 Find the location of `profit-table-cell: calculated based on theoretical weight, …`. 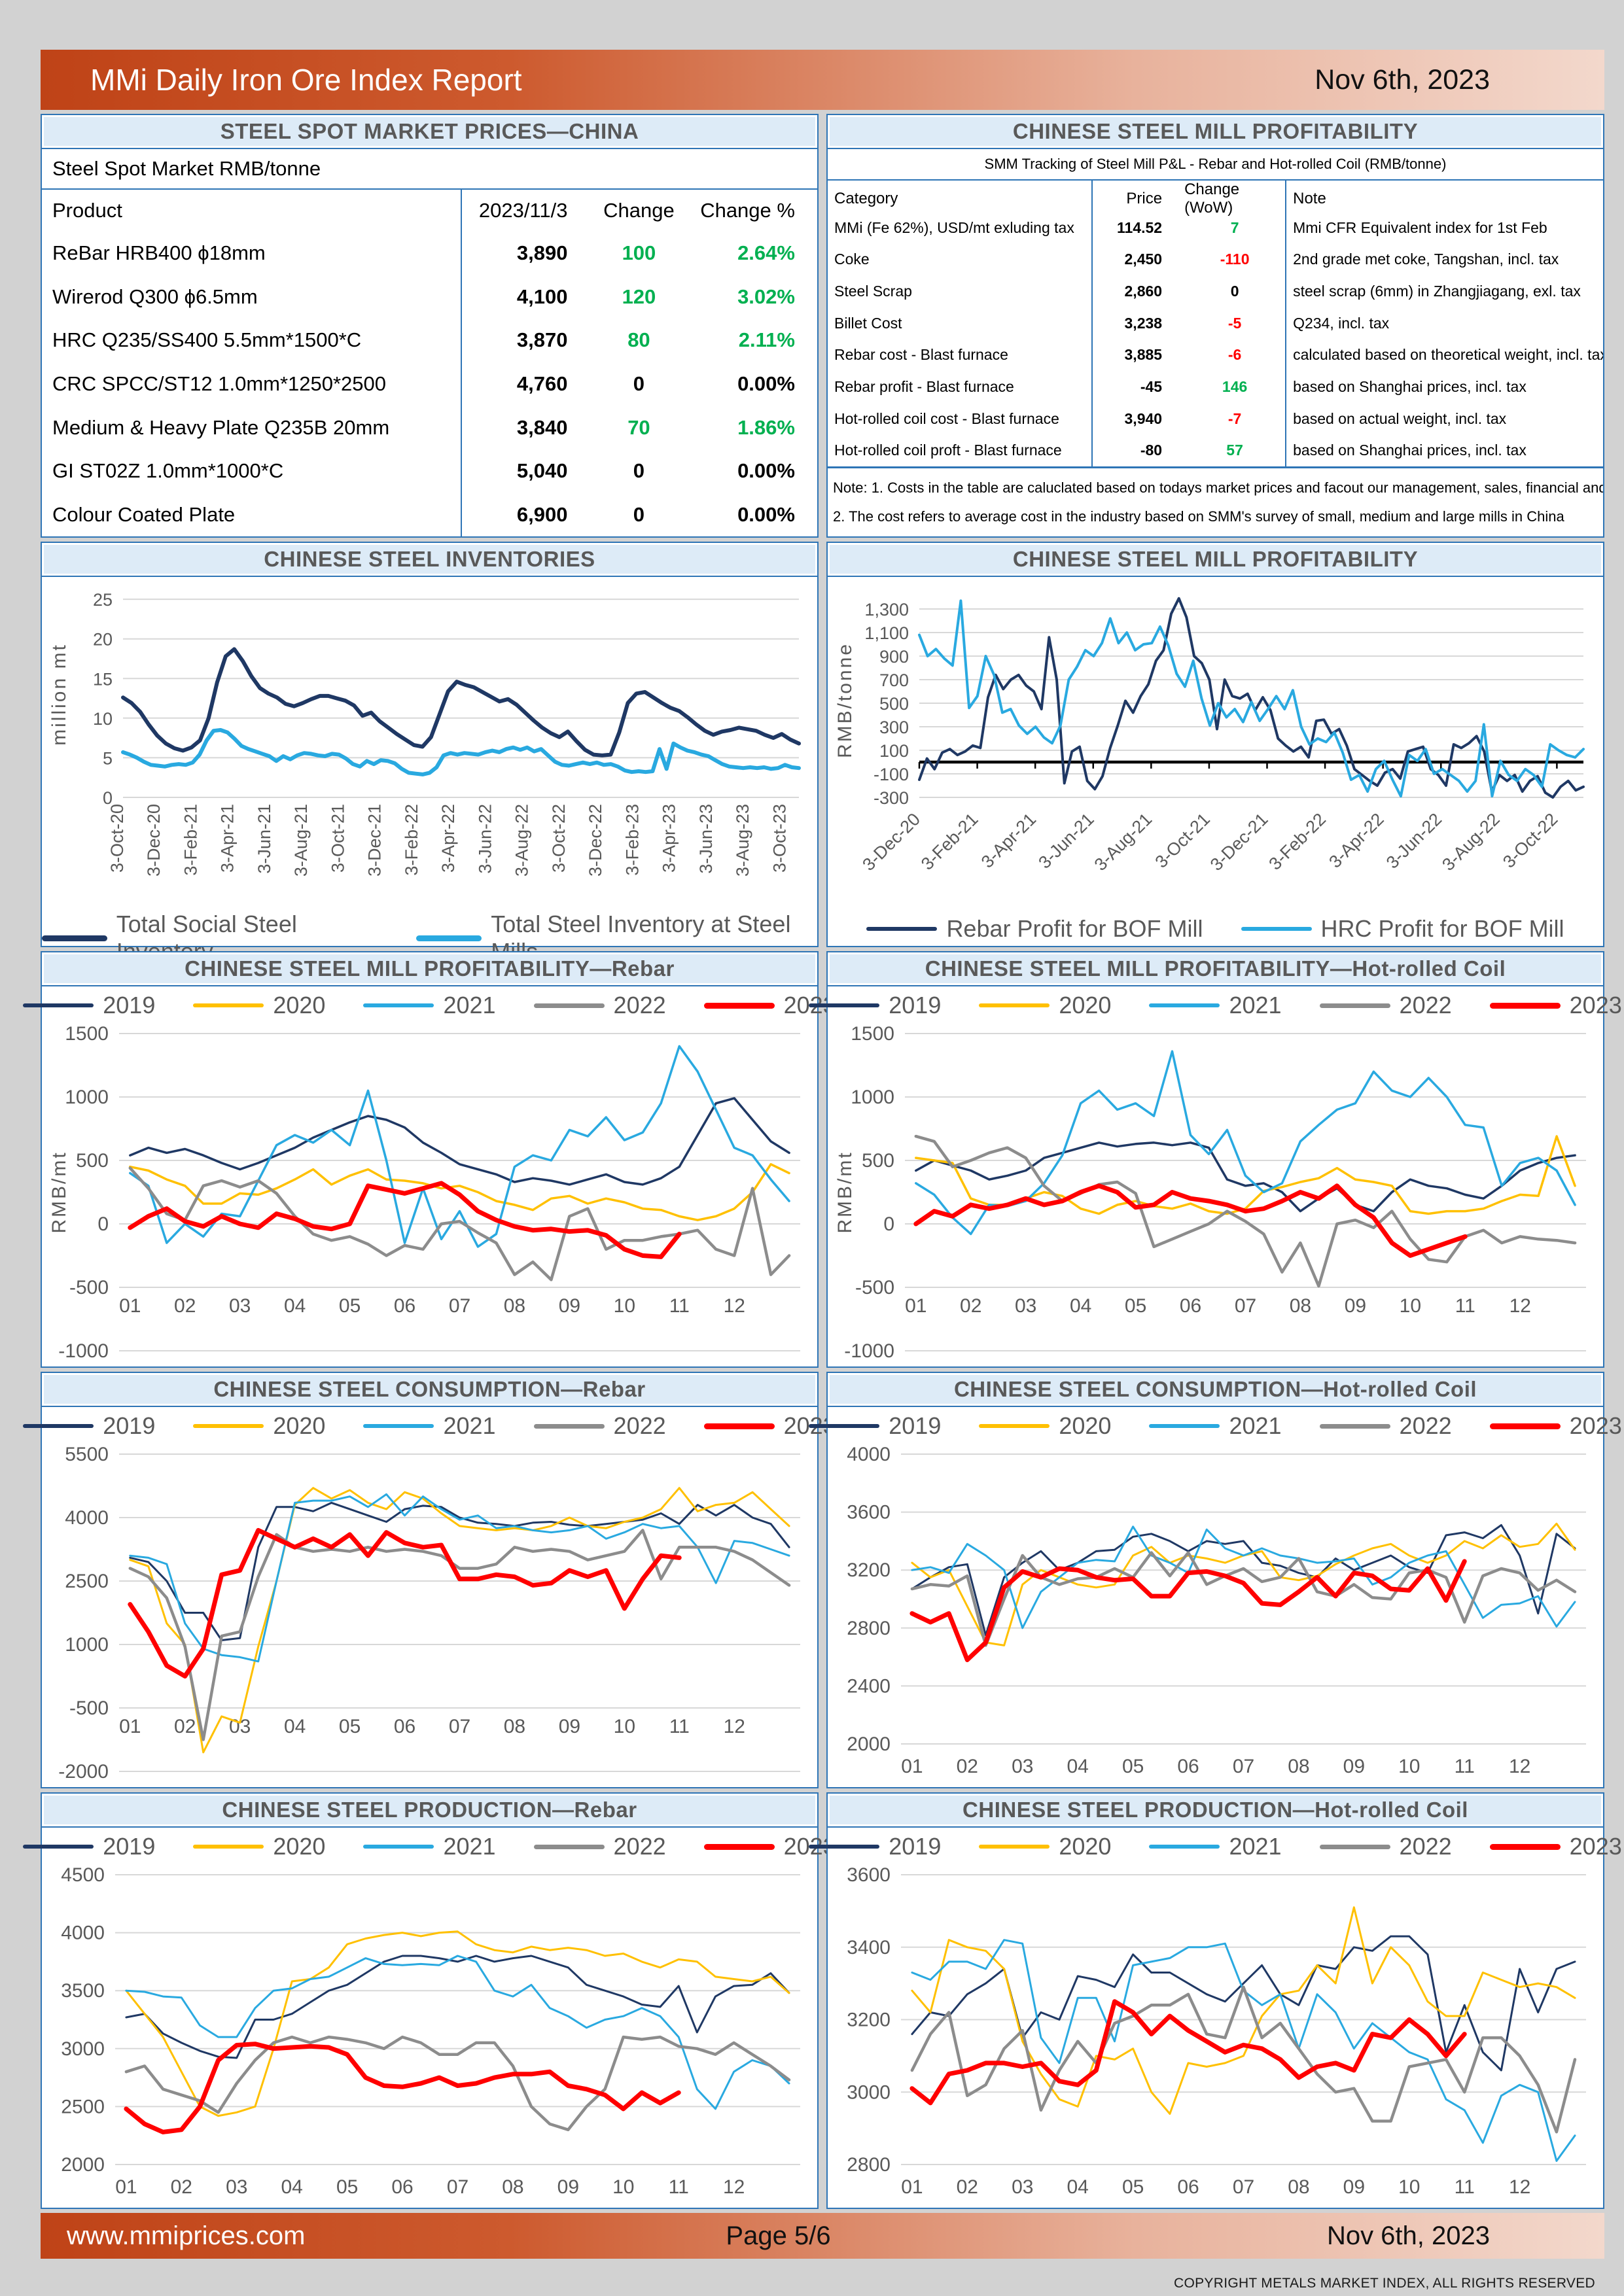

profit-table-cell: calculated based on theoretical weight, … is located at coordinates (1444, 355).